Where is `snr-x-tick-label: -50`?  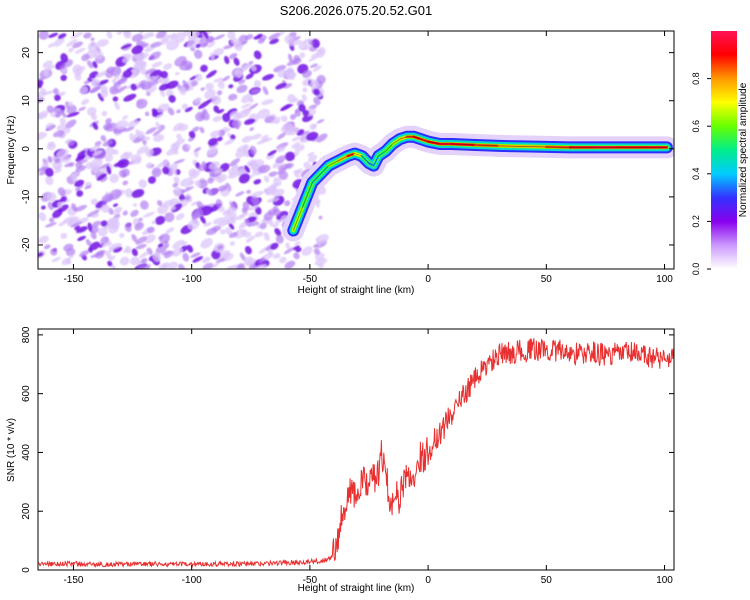
snr-x-tick-label: -50 is located at coordinates (310, 580).